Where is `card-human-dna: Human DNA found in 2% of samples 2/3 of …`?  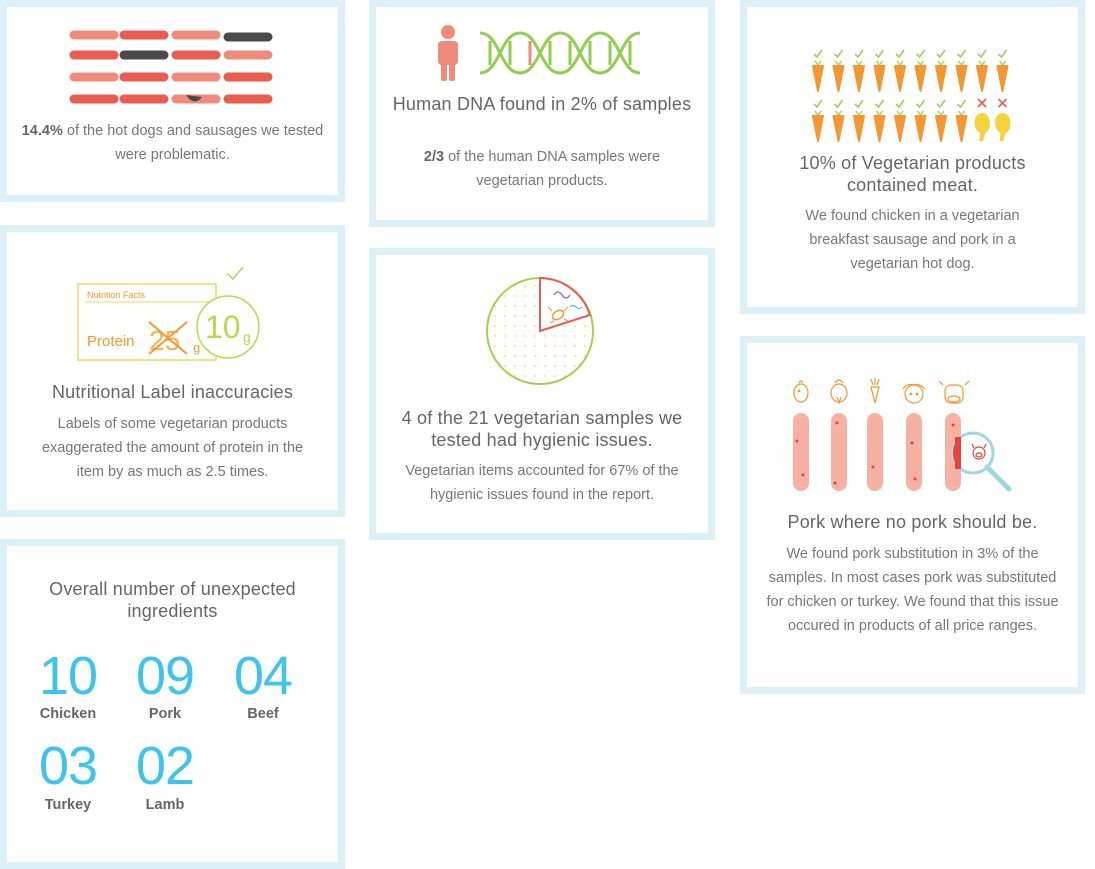
card-human-dna: Human DNA found in 2% of samples 2/3 of … is located at coordinates (542, 113).